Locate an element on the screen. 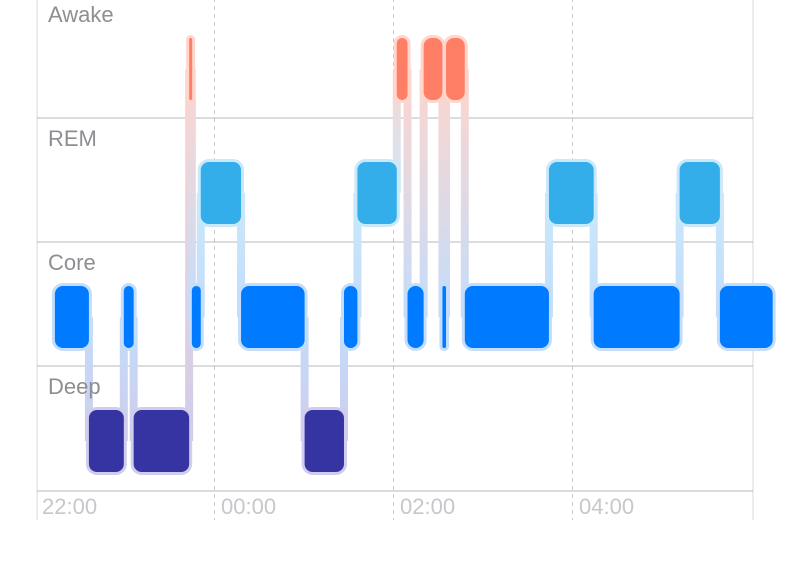  x-tick-label: 22:00 is located at coordinates (69, 506).